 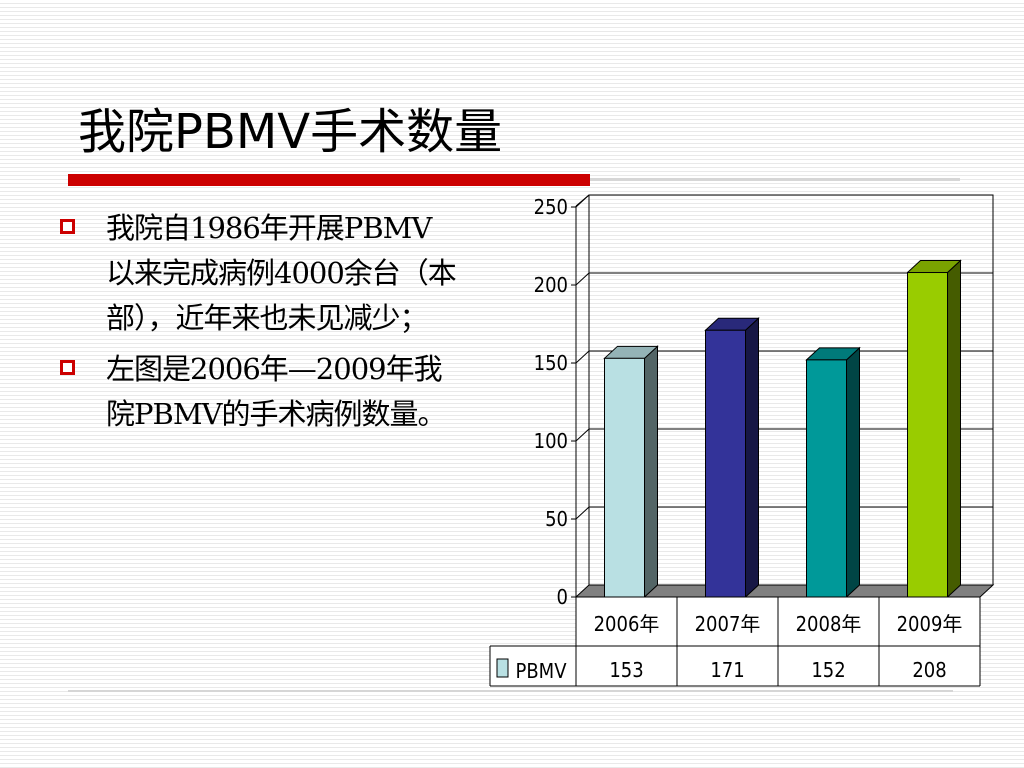 What do you see at coordinates (829, 624) in the screenshot?
I see `category-label: 2008年` at bounding box center [829, 624].